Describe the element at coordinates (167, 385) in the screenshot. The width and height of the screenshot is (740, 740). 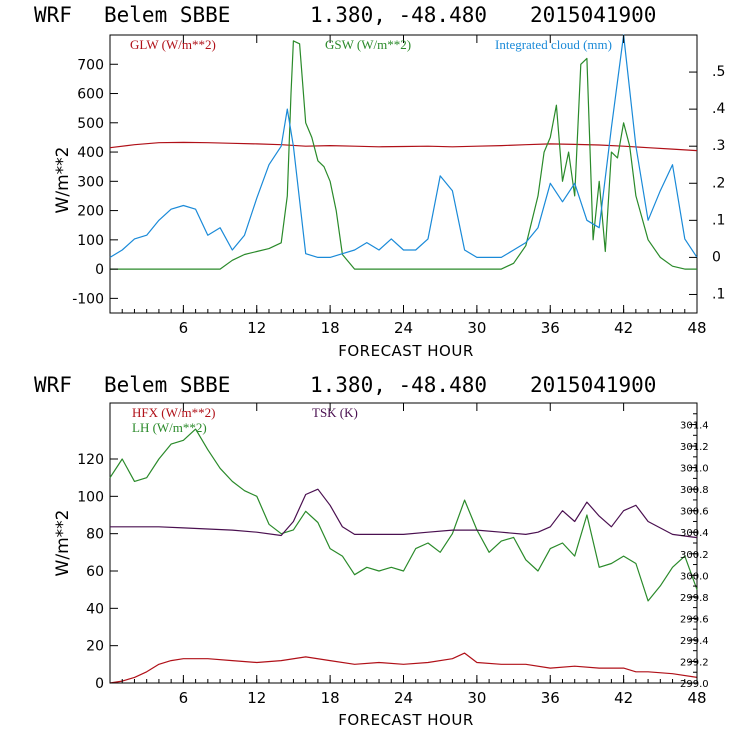
I see `panel2-station: Belem SBBE` at that location.